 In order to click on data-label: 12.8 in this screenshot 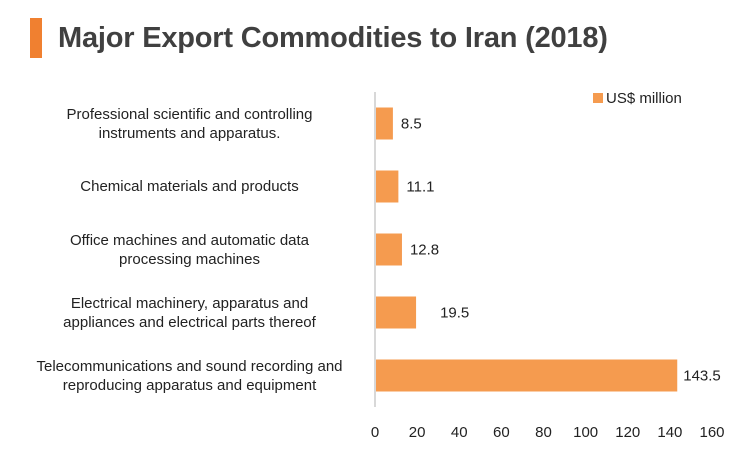, I will do `click(424, 250)`.